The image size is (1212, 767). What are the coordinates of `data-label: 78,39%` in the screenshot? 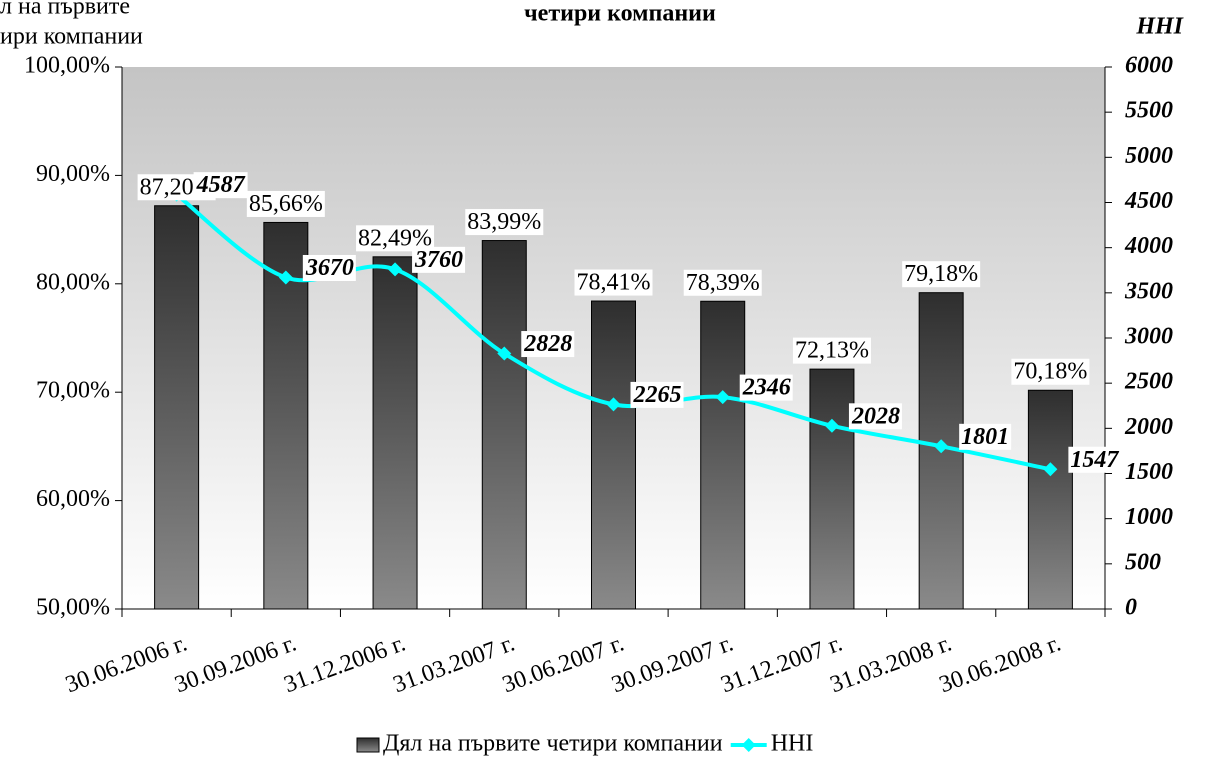 It's located at (723, 283).